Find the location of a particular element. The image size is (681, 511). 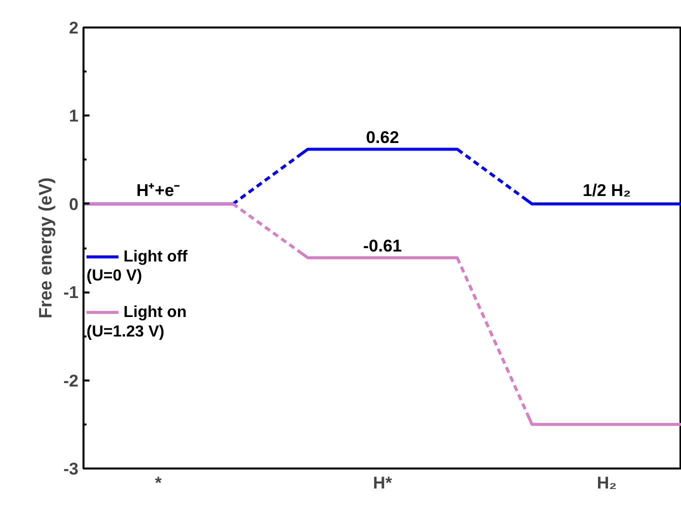

x-tick-label: H* is located at coordinates (382, 483).